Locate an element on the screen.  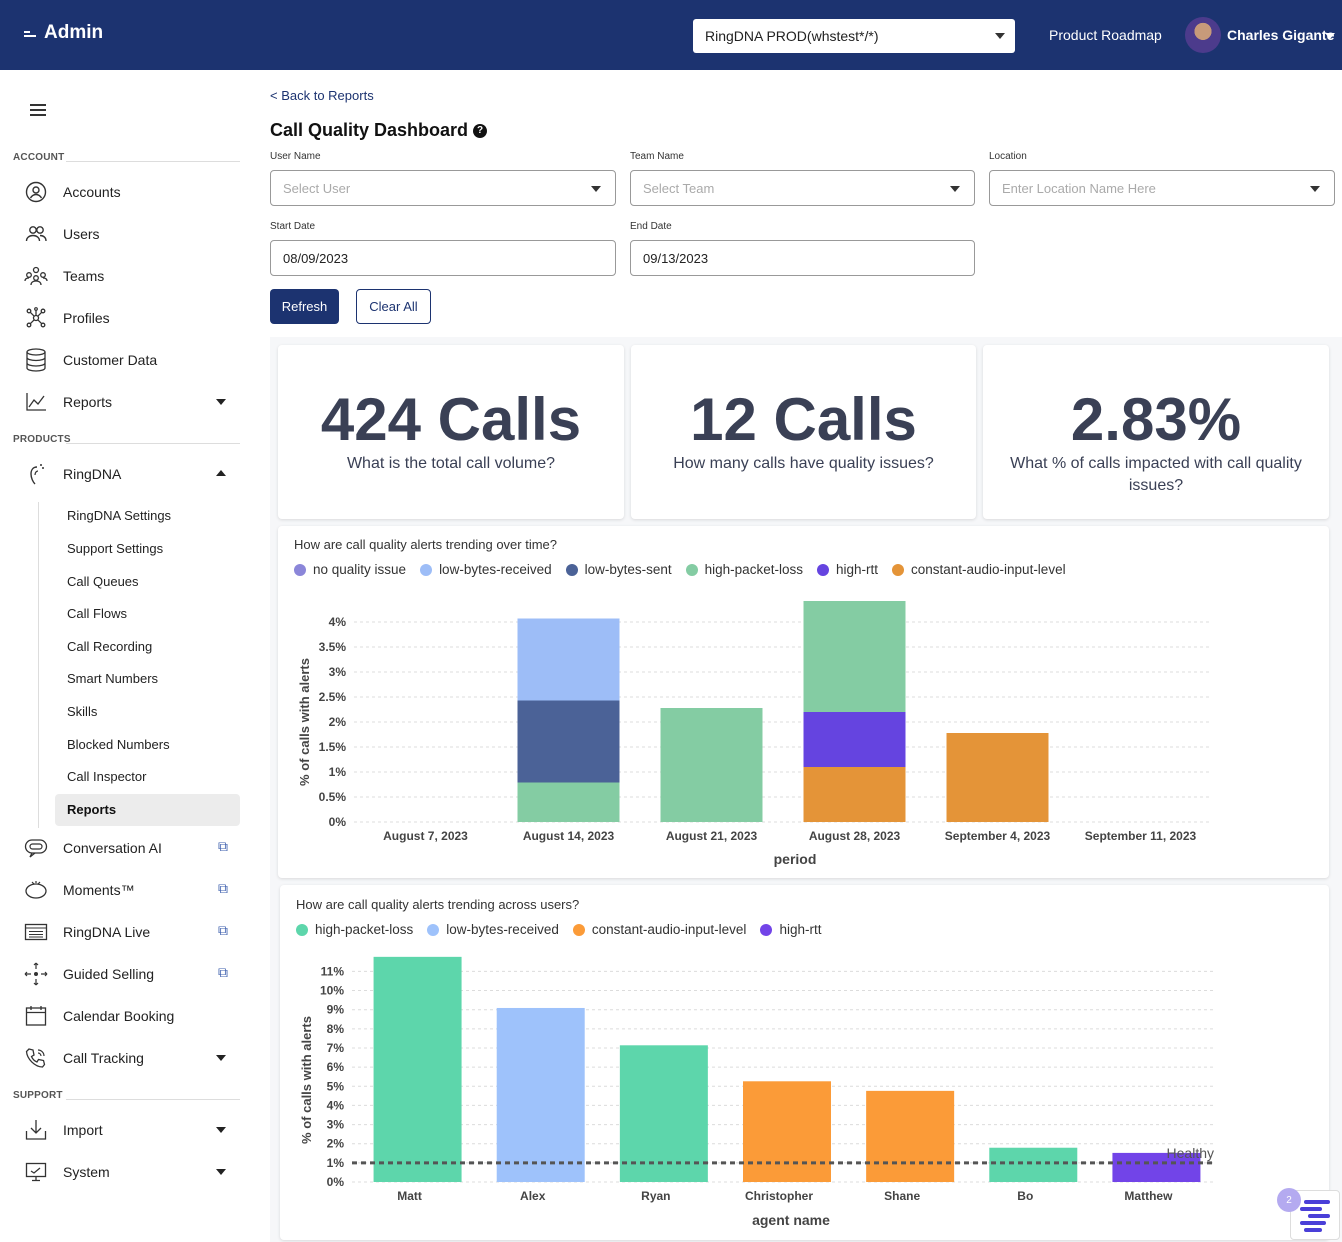
sidebar-item-call-tracking: Call Tracking is located at coordinates (132, 1058).